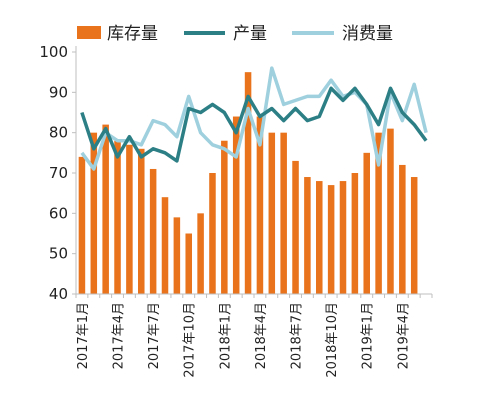 The height and width of the screenshot is (404, 479). Describe the element at coordinates (190, 340) in the screenshot. I see `x-tick-label: 2017年10月` at that location.